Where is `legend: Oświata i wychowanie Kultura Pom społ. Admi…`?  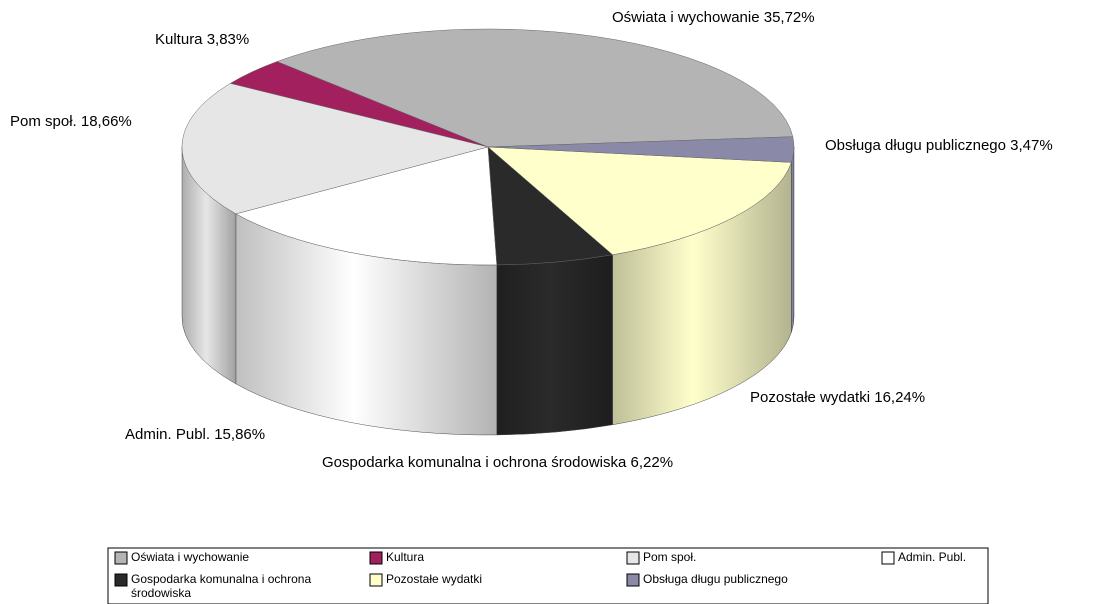
legend: Oświata i wychowanie Kultura Pom społ. Admi… is located at coordinates (540, 575).